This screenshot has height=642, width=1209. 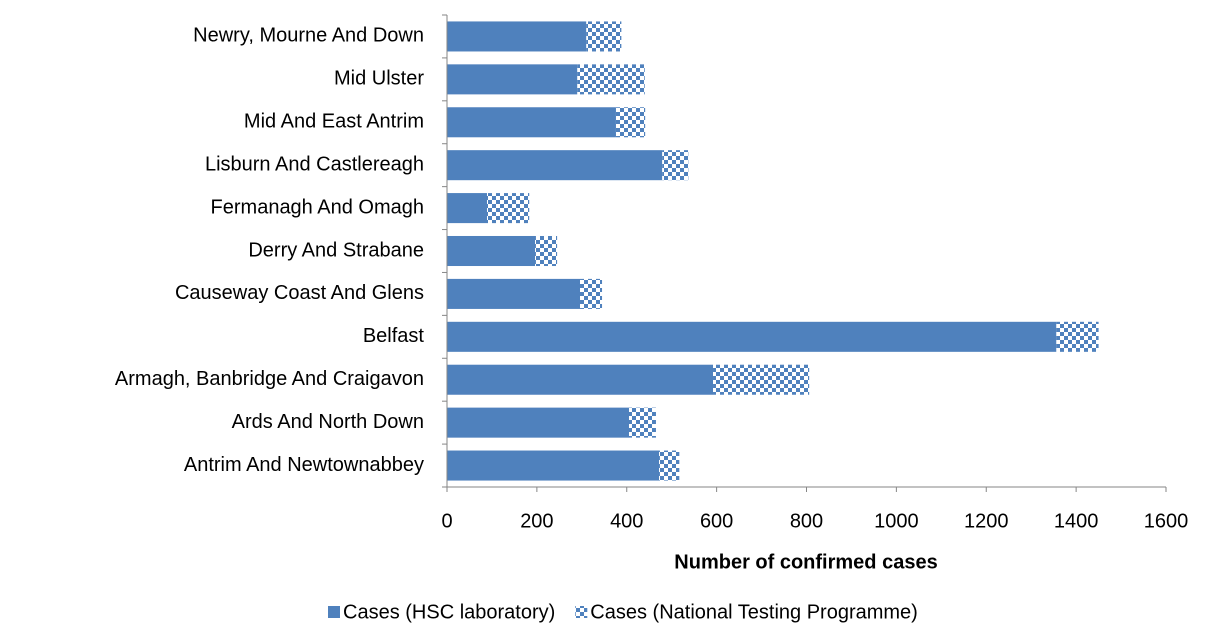 I want to click on y-tick-label: Belfast, so click(x=394, y=336).